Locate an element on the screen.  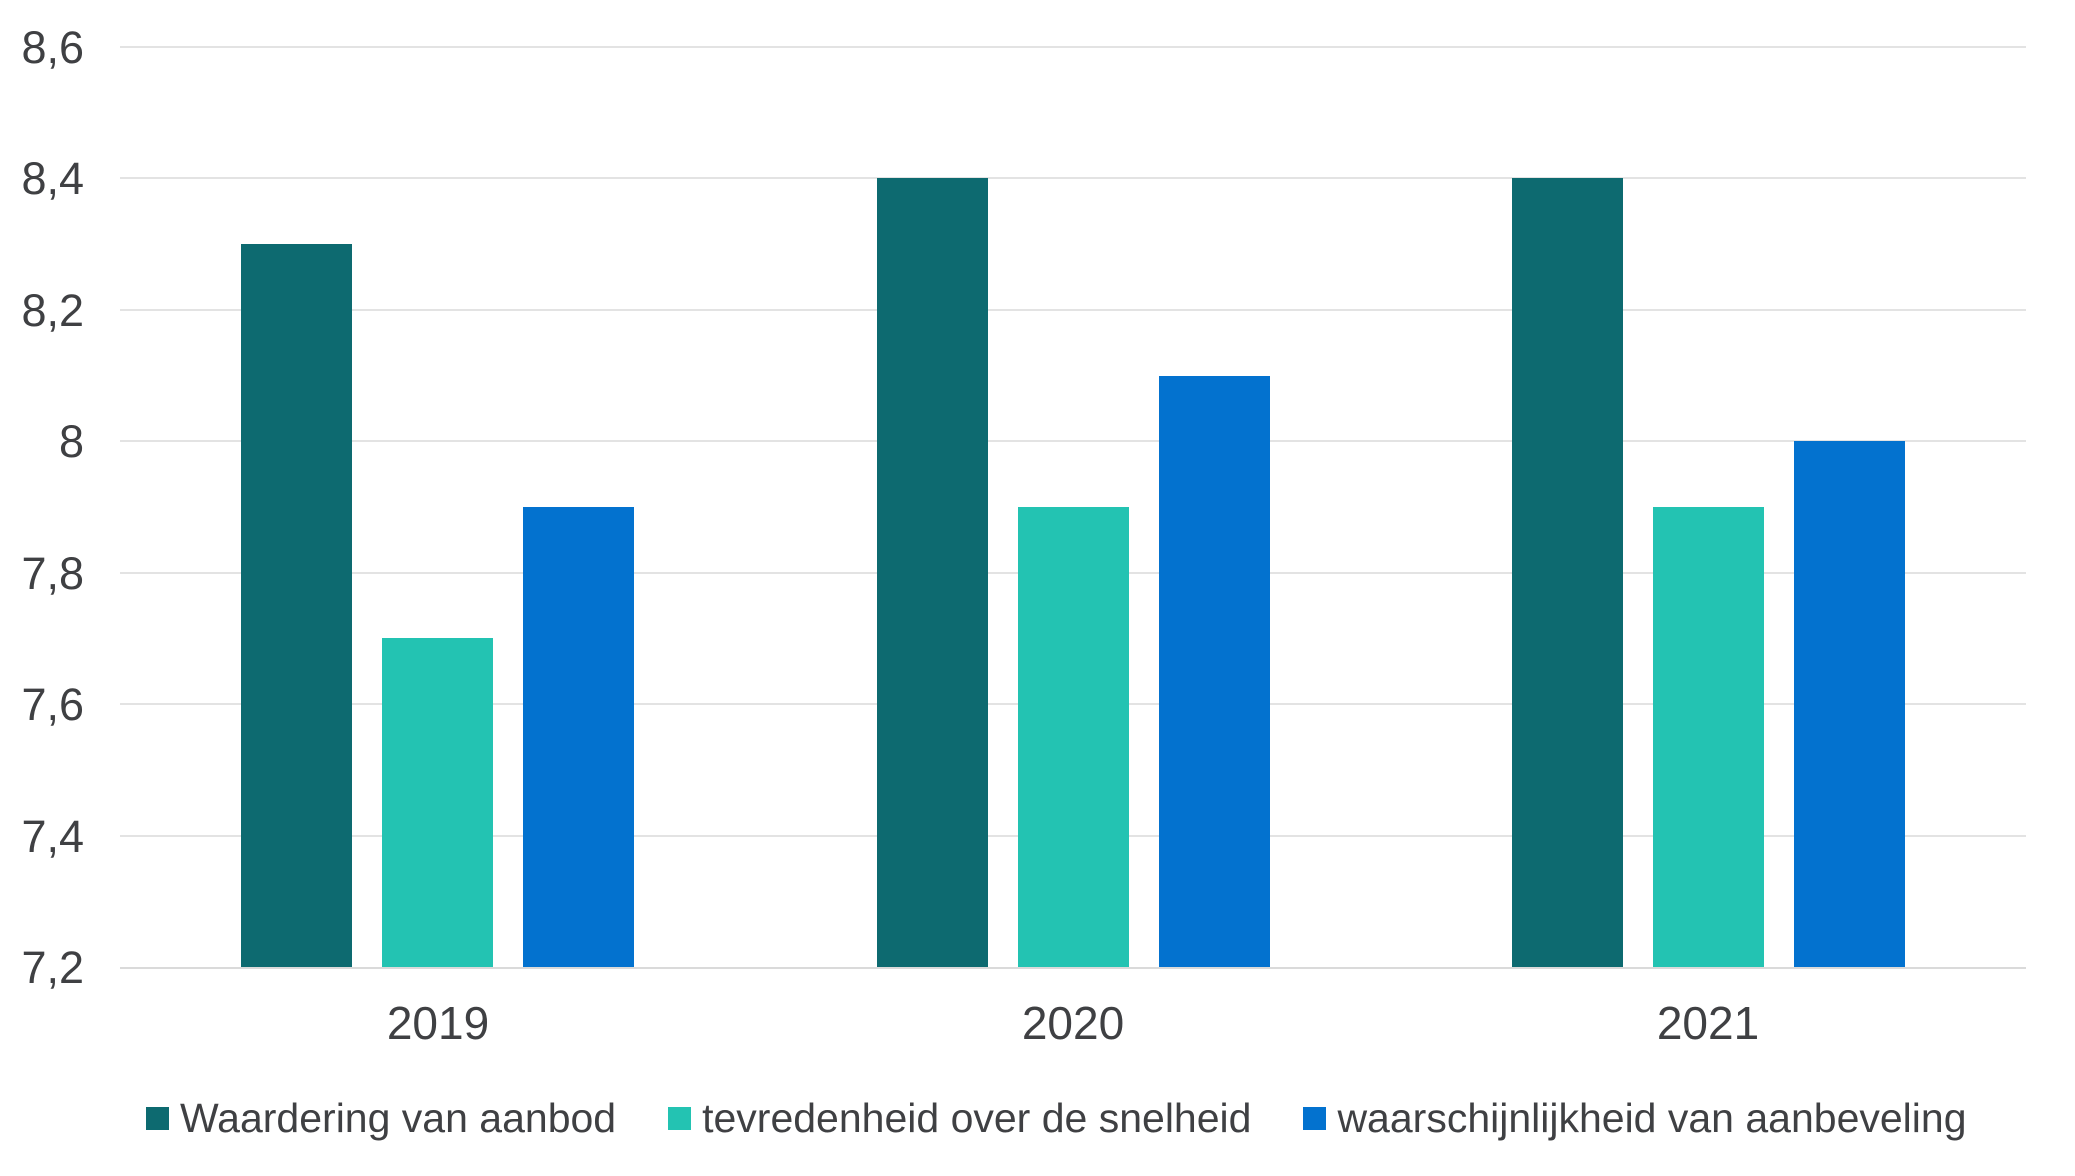
y-tick-label: 8 is located at coordinates (71, 441).